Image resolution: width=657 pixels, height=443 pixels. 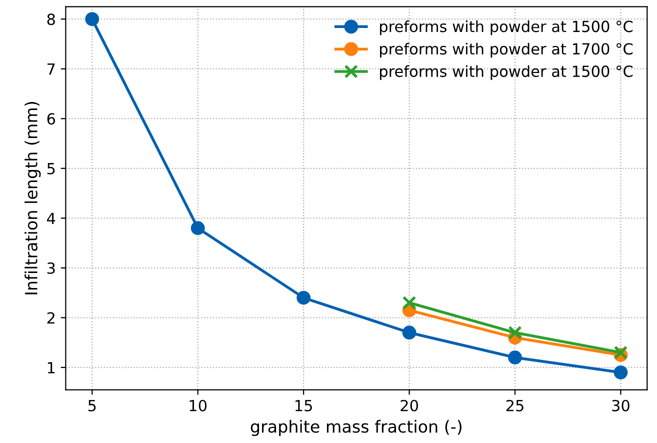 I want to click on x-tick-label: 15, so click(x=304, y=406).